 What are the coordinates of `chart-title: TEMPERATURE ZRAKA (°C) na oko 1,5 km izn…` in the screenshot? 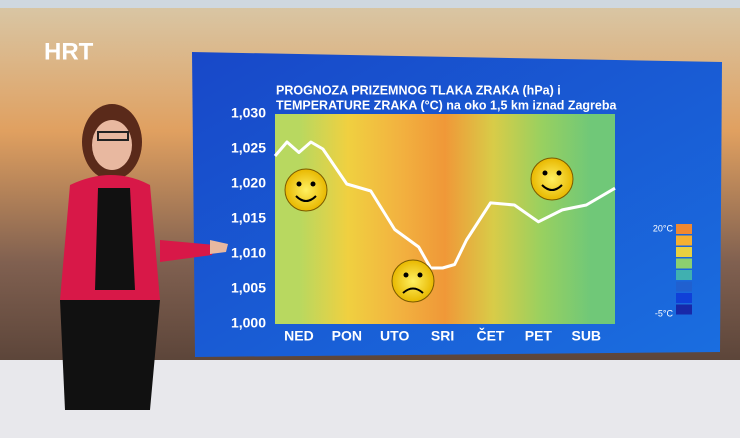 It's located at (447, 105).